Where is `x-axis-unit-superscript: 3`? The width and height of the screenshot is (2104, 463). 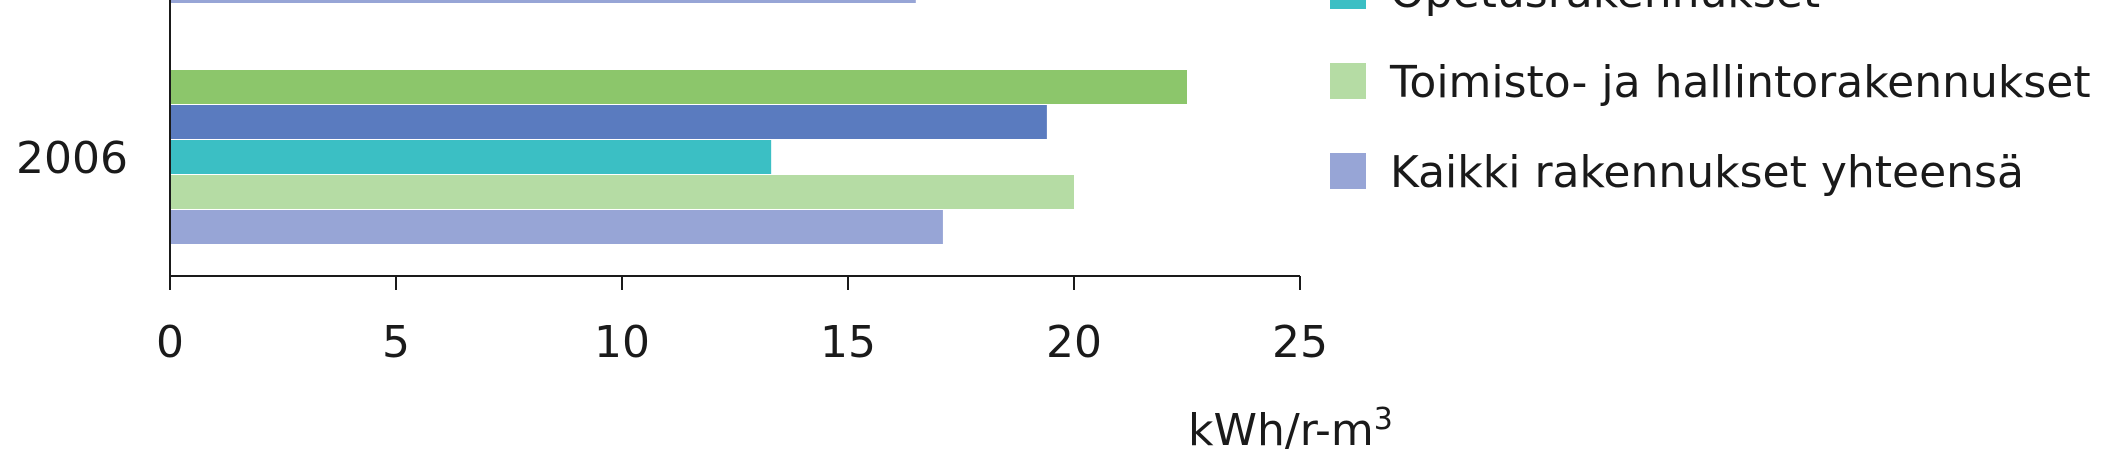 x-axis-unit-superscript: 3 is located at coordinates (1383, 419).